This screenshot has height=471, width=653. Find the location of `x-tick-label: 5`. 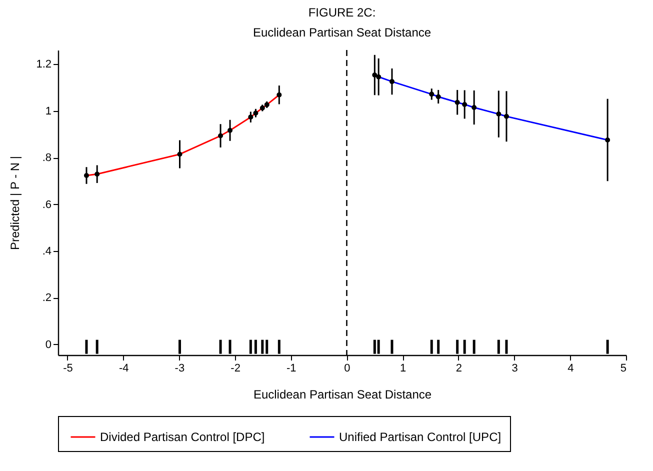

x-tick-label: 5 is located at coordinates (623, 368).